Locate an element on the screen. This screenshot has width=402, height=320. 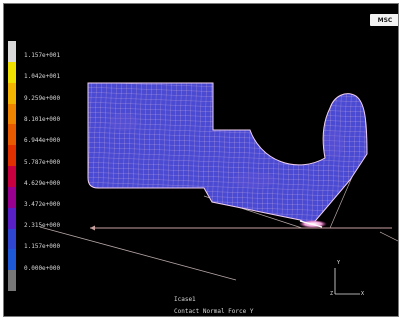
legend-label: 6.944e+000 is located at coordinates (42, 140).